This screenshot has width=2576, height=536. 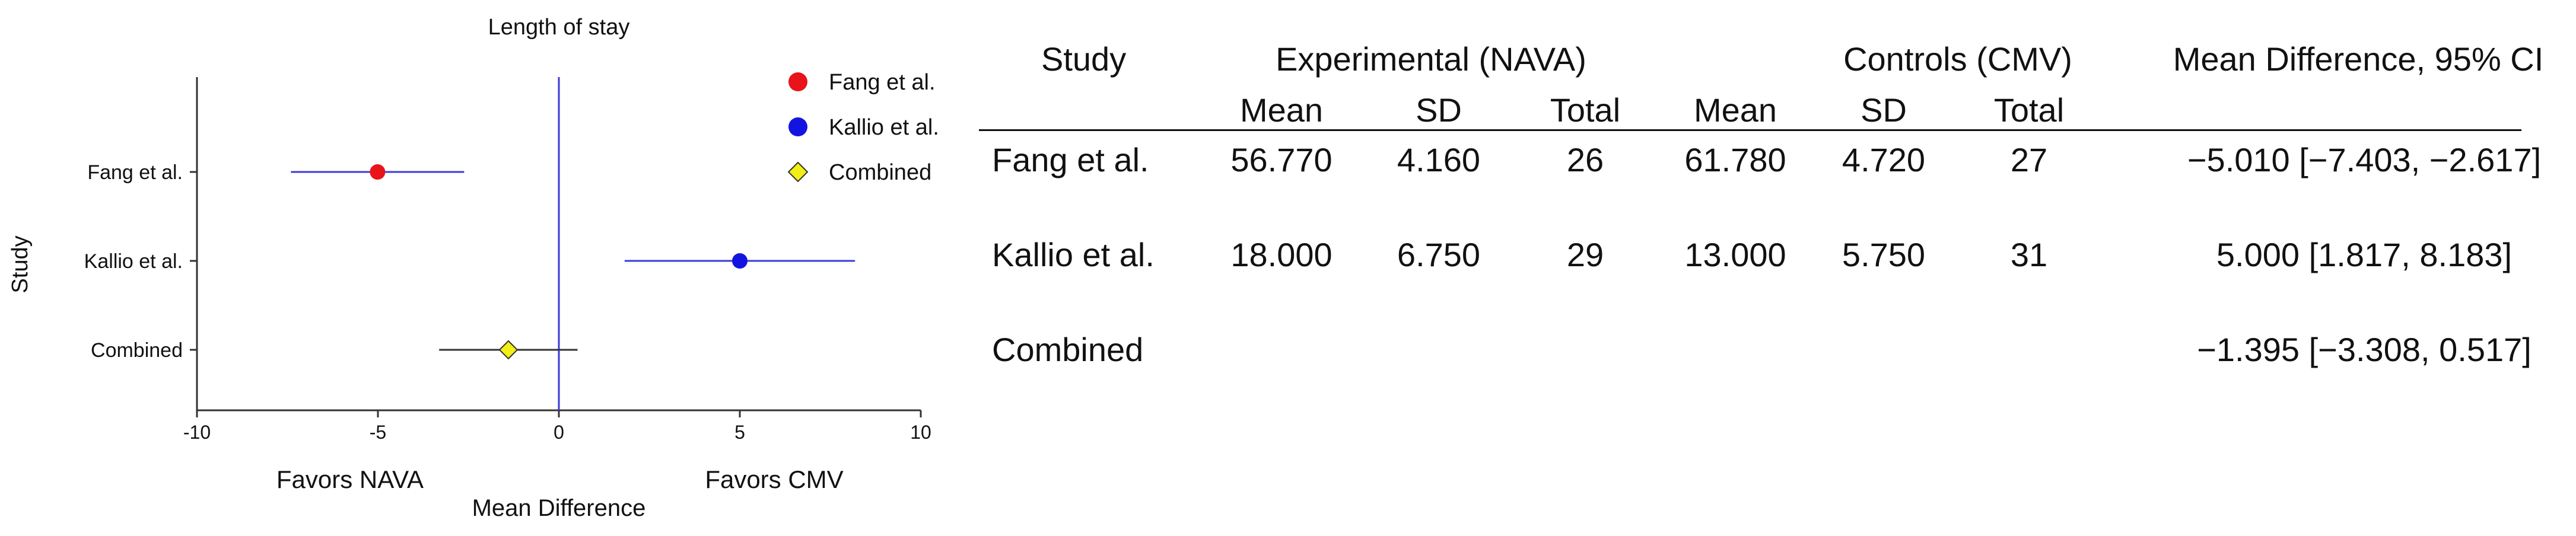 What do you see at coordinates (133, 262) in the screenshot?
I see `y-tick-label: Kallio et al.` at bounding box center [133, 262].